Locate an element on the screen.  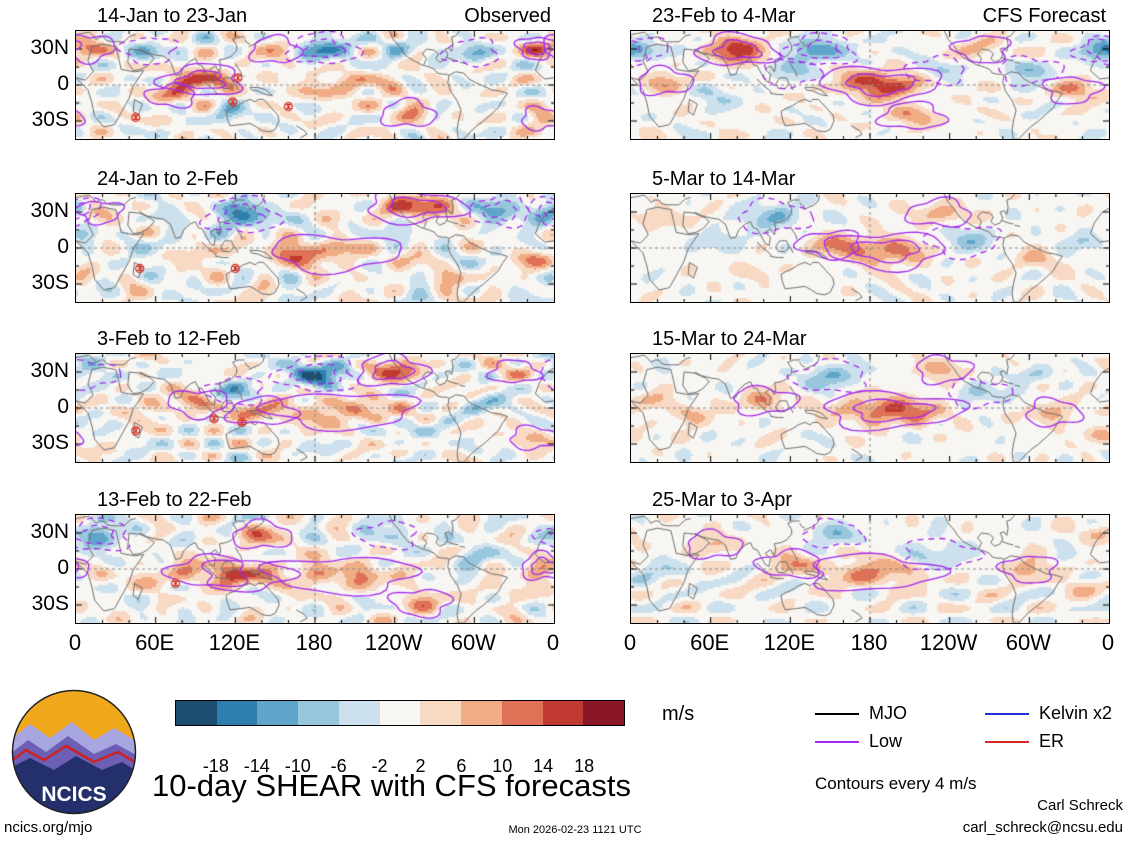
map-panel: 23-Feb to 4-Mar CFS Forecast is located at coordinates (870, 72).